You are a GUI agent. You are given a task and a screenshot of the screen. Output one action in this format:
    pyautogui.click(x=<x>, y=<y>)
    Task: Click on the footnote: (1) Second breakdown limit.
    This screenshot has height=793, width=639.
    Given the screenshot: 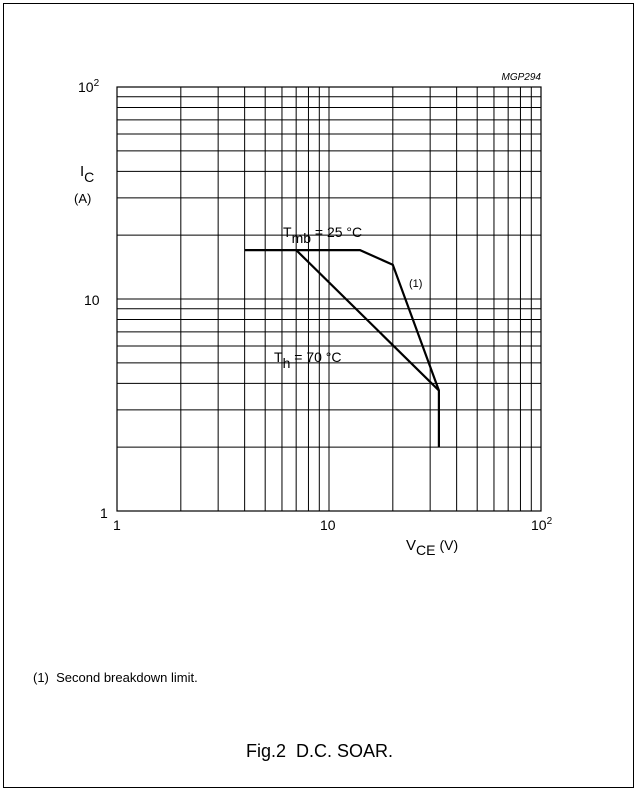 What is the action you would take?
    pyautogui.click(x=115, y=677)
    